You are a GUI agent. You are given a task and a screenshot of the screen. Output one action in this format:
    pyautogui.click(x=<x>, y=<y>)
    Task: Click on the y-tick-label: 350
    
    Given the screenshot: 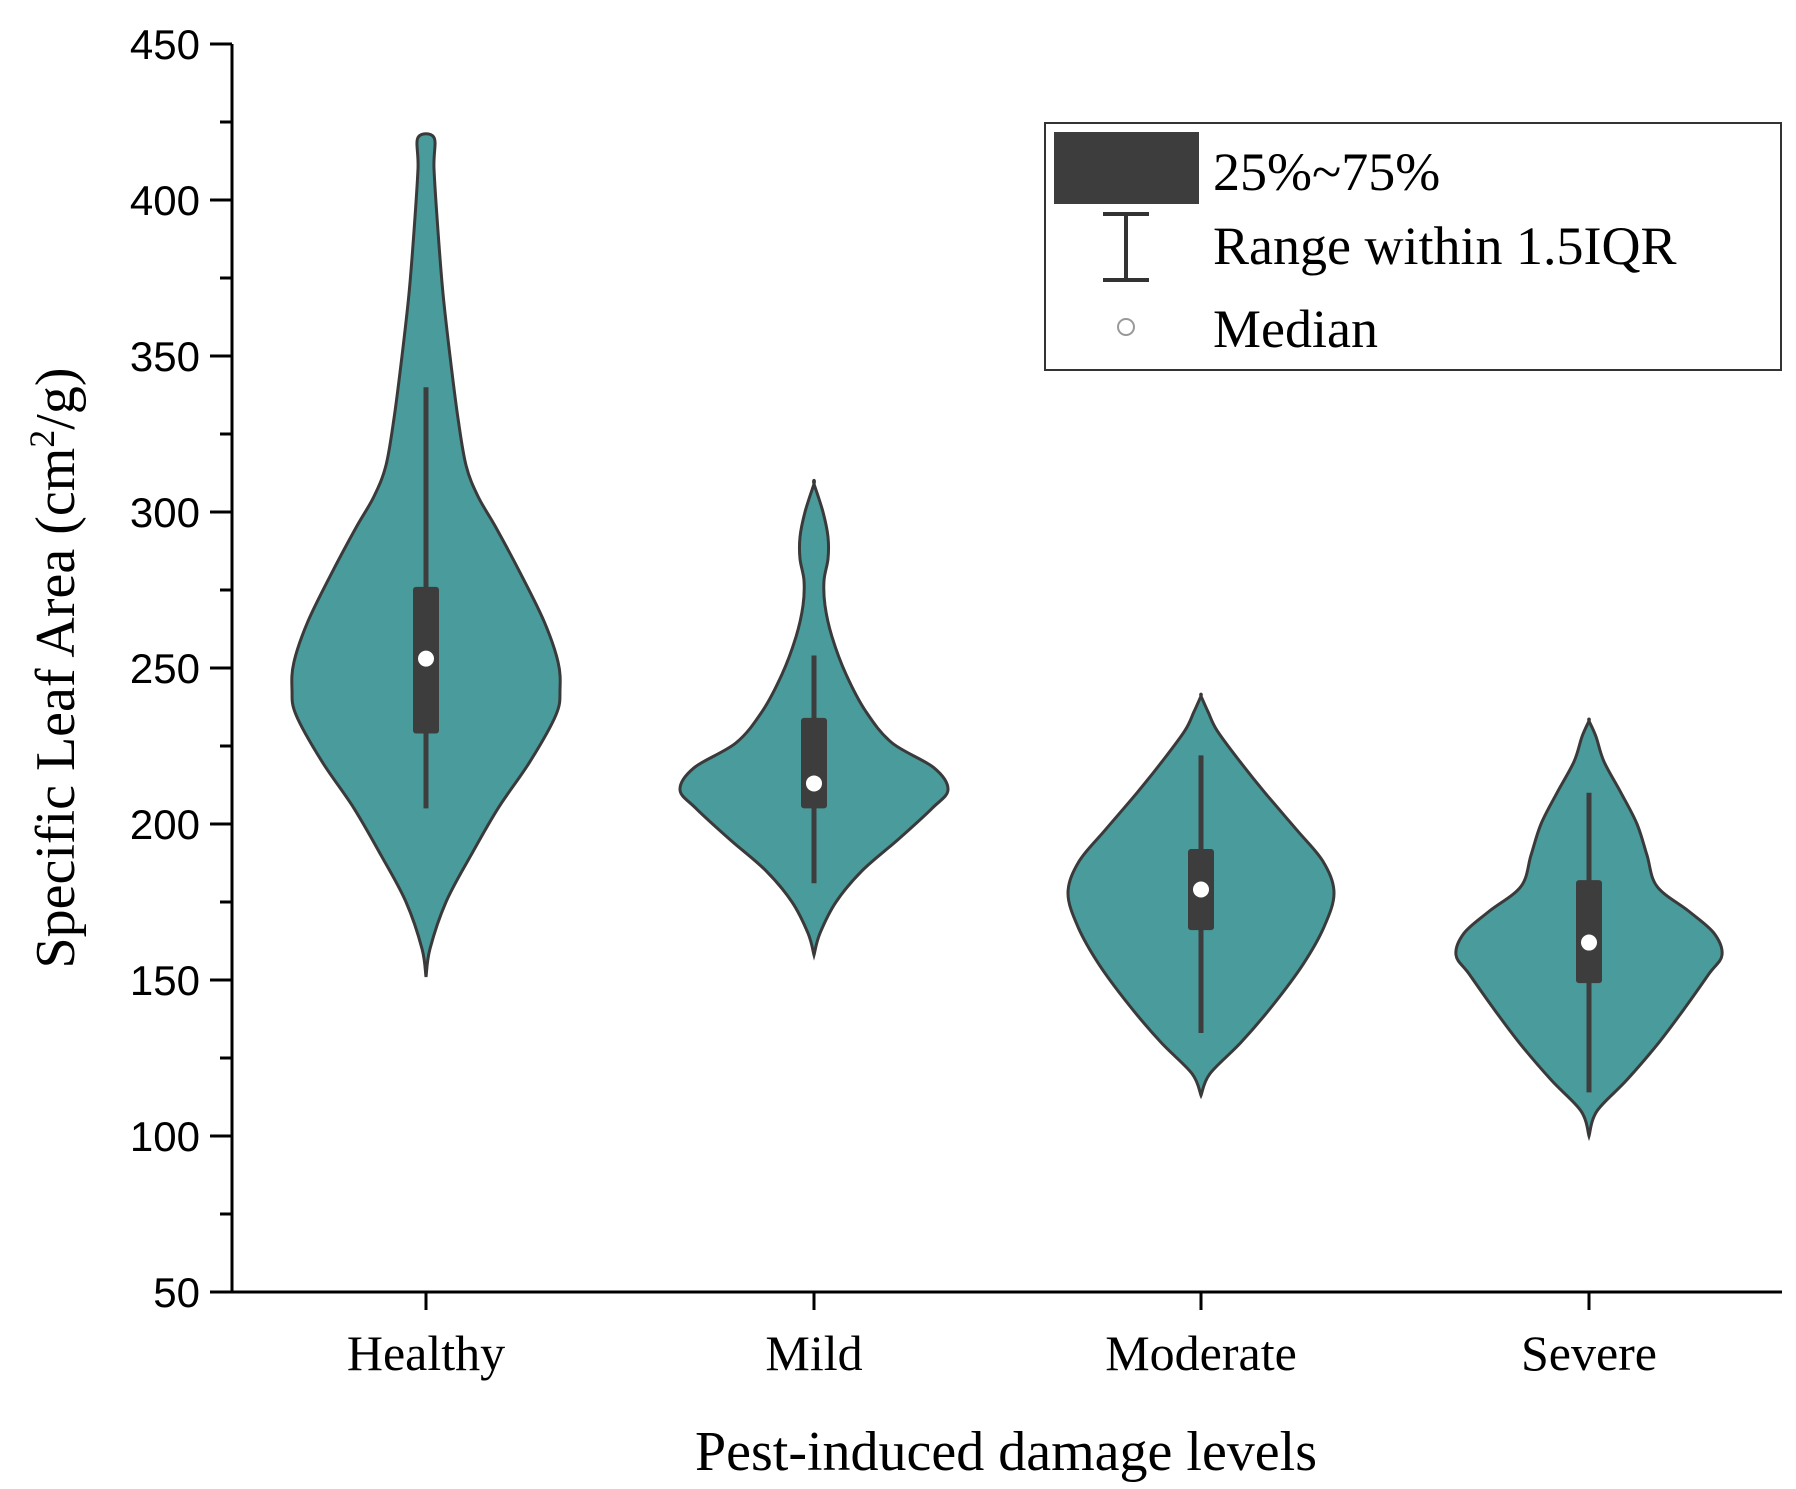 What is the action you would take?
    pyautogui.click(x=165, y=356)
    